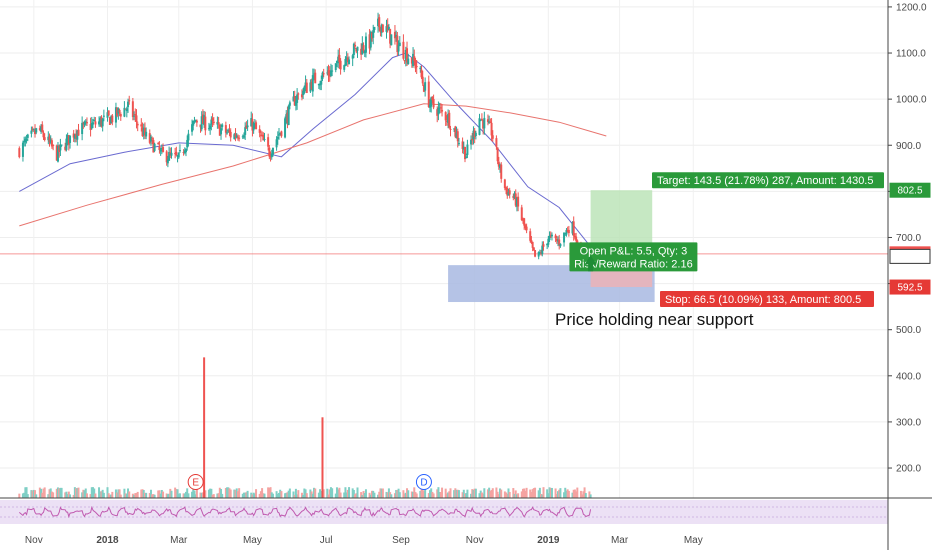  Describe the element at coordinates (654, 319) in the screenshot. I see `chart-annotation: Price holding near support` at that location.